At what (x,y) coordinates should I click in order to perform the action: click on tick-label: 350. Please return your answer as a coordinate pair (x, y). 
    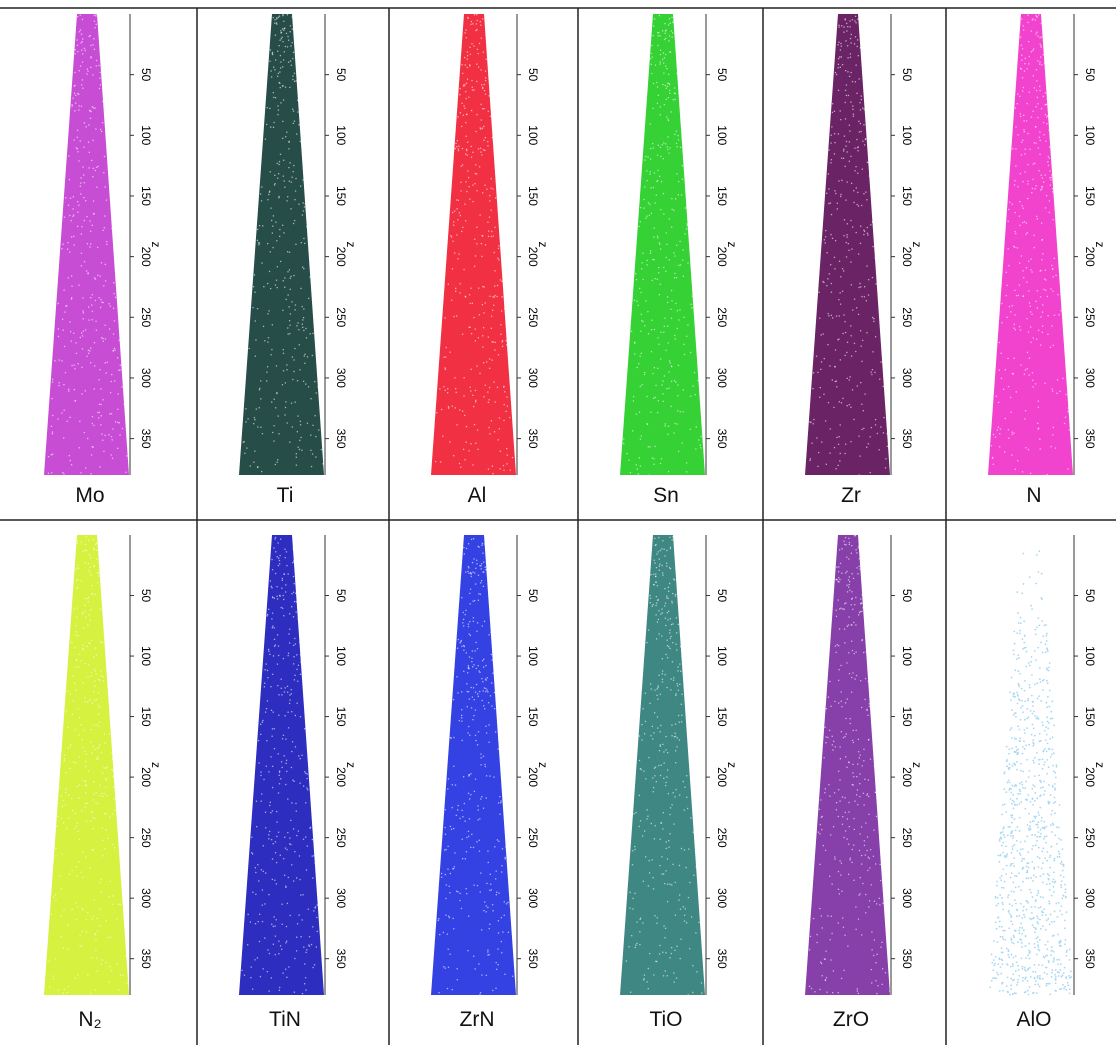
    Looking at the image, I should click on (907, 959).